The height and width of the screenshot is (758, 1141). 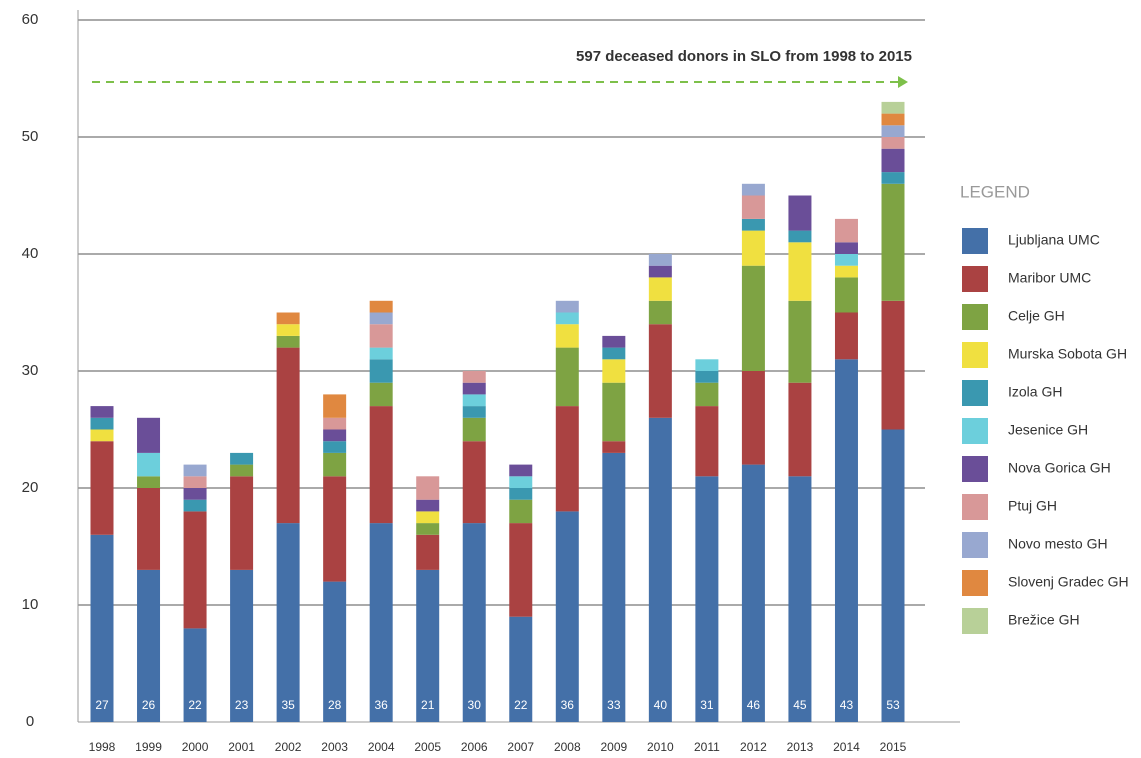 I want to click on y-tick-label: 20, so click(x=30, y=487).